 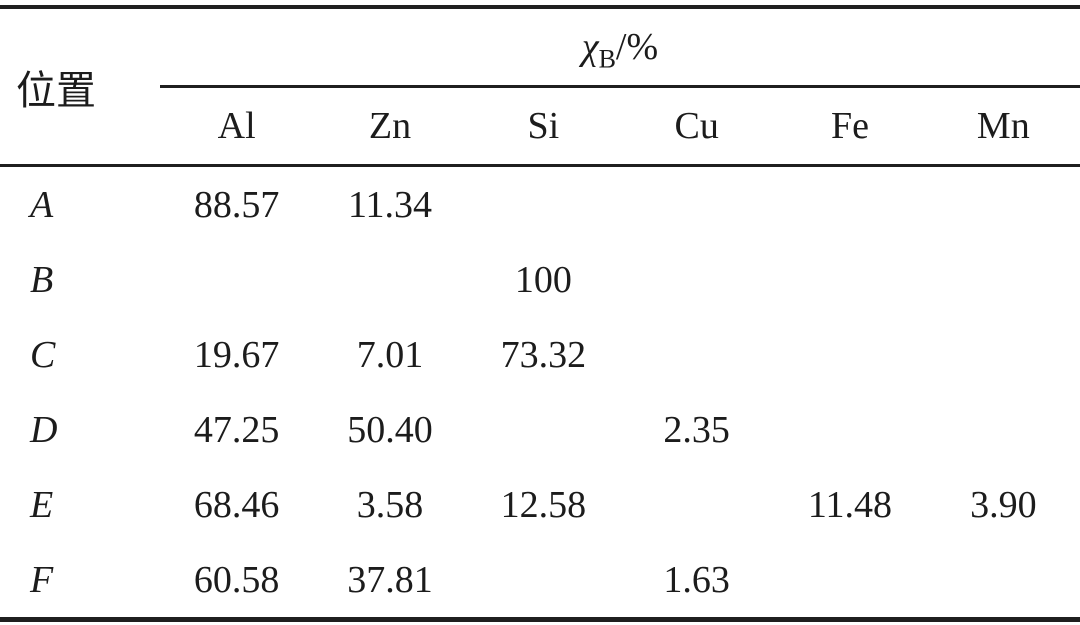 I want to click on cell-b-mn, so click(x=1003, y=279).